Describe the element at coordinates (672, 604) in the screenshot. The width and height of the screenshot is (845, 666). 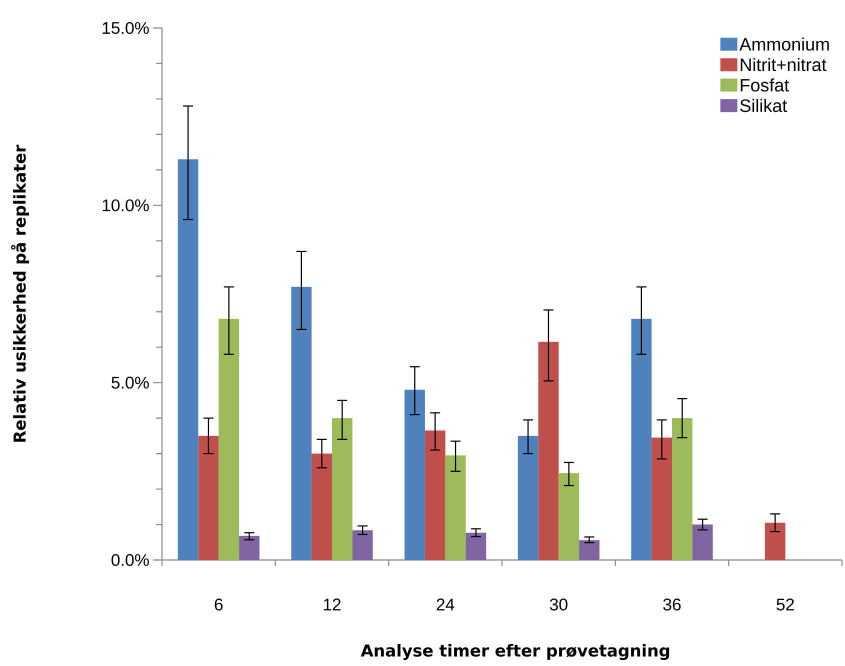
I see `x-tick-label: 36` at that location.